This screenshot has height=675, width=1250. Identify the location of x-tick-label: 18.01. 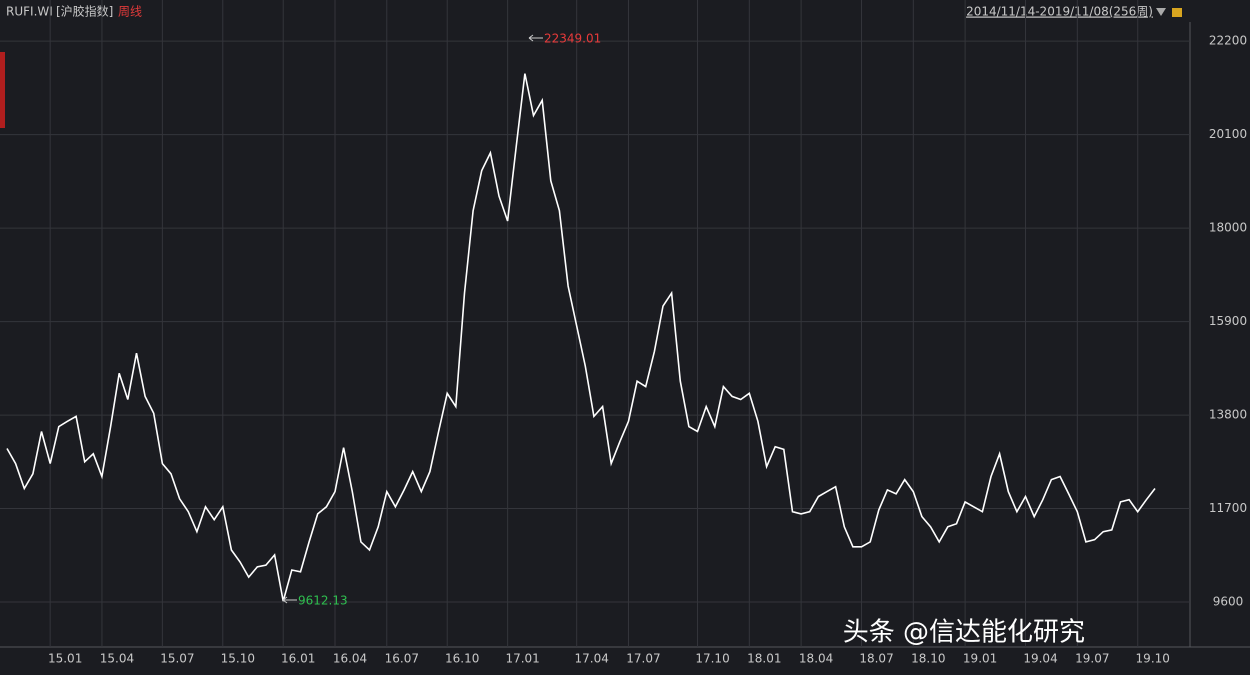
(764, 659).